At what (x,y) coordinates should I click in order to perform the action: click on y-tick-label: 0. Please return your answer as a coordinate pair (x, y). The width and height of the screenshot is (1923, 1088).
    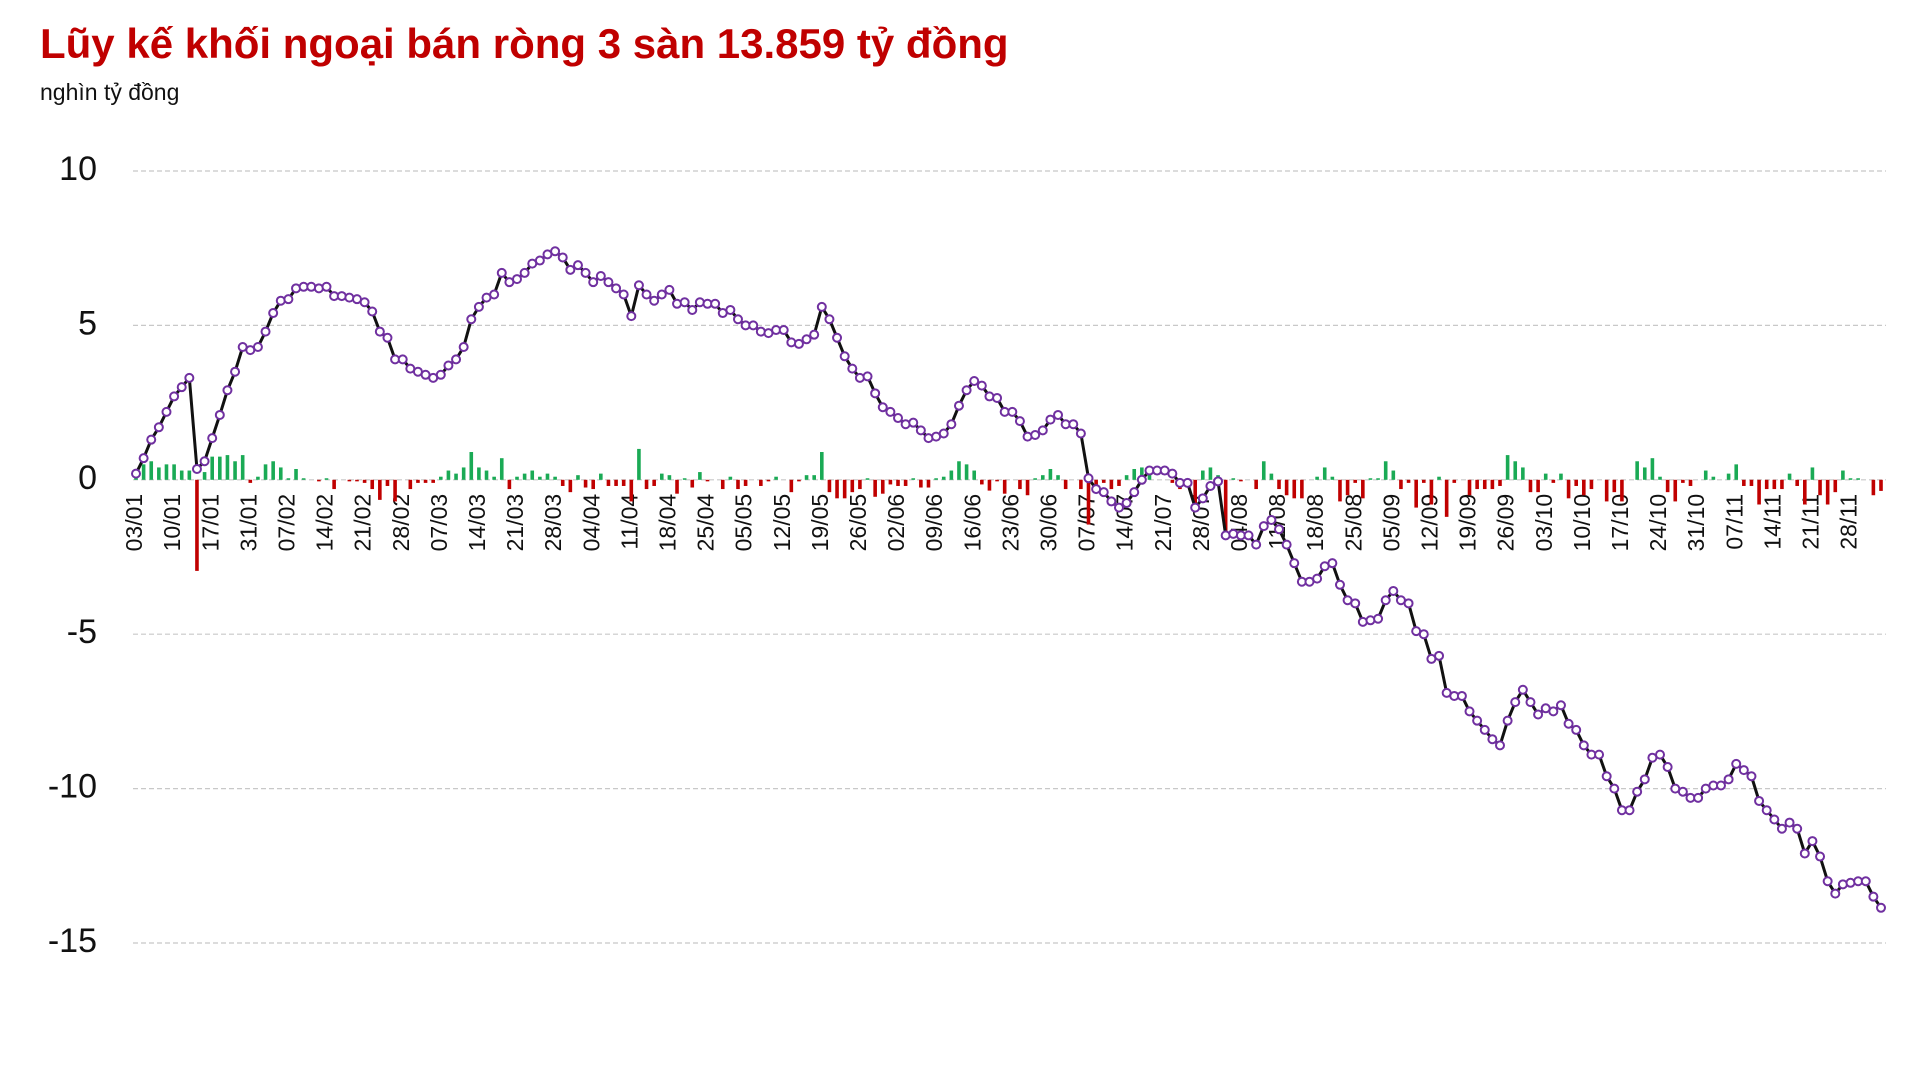
    Looking at the image, I should click on (87, 478).